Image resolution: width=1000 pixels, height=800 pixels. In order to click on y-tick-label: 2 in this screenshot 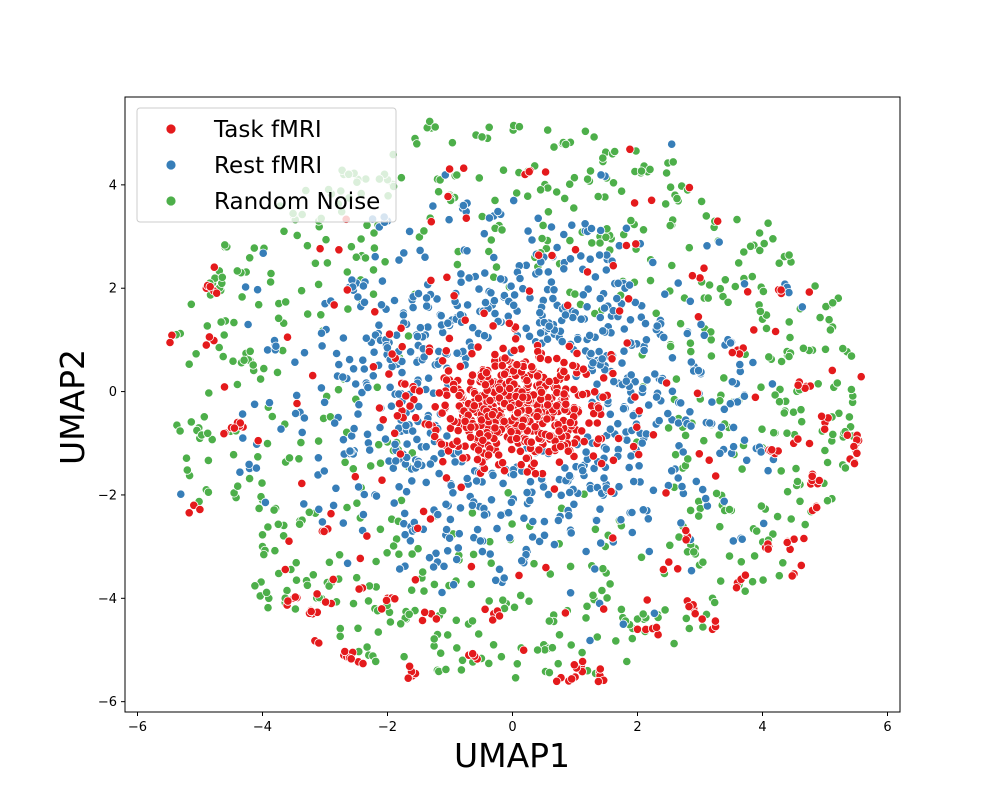, I will do `click(113, 289)`.